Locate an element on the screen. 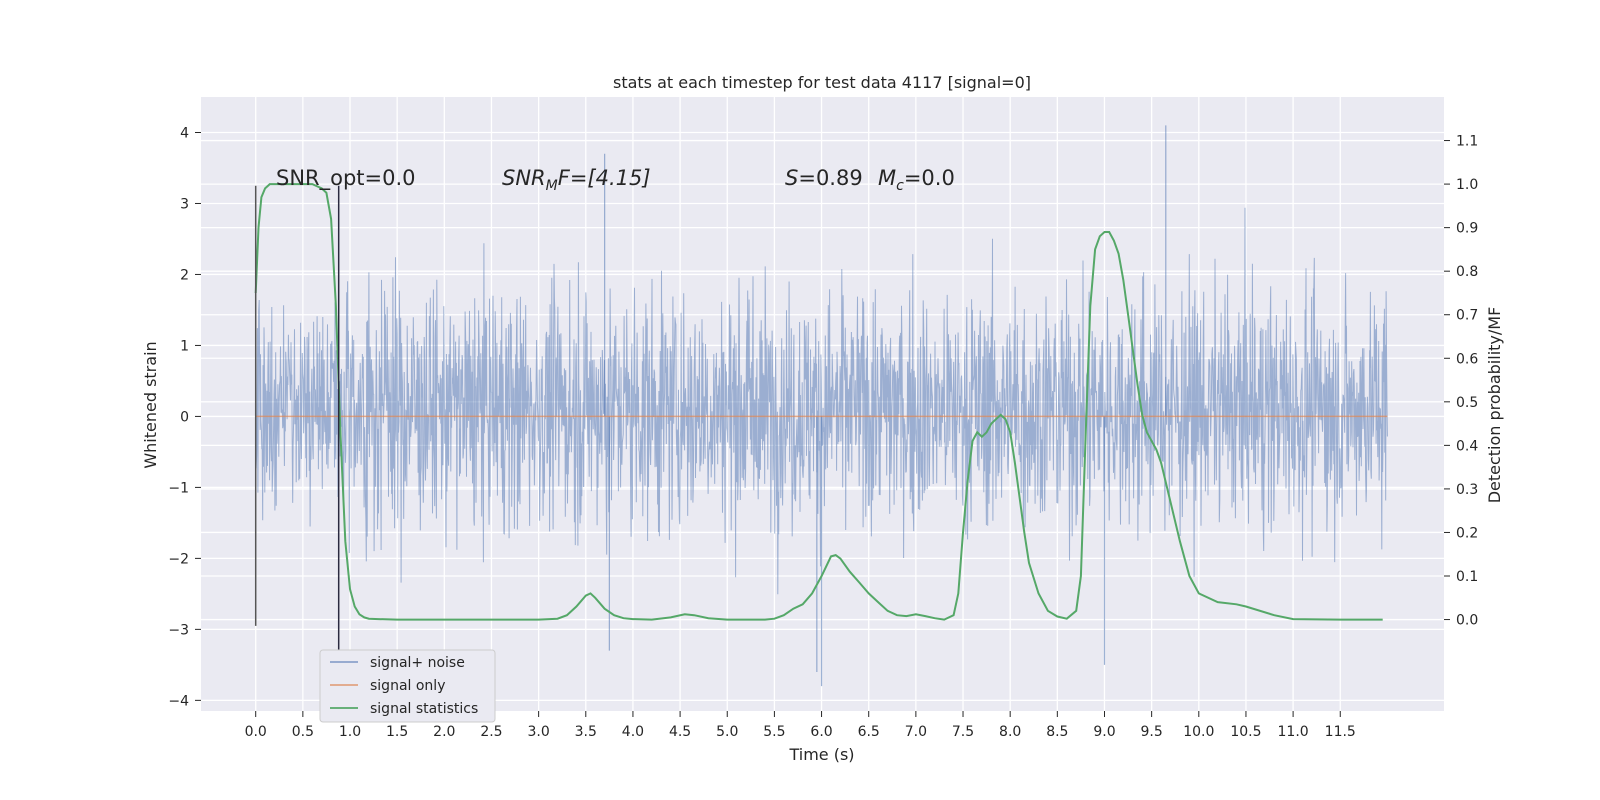 The width and height of the screenshot is (1600, 800). annotation-snr-mf: SNRMF=[4.15] is located at coordinates (576, 180).